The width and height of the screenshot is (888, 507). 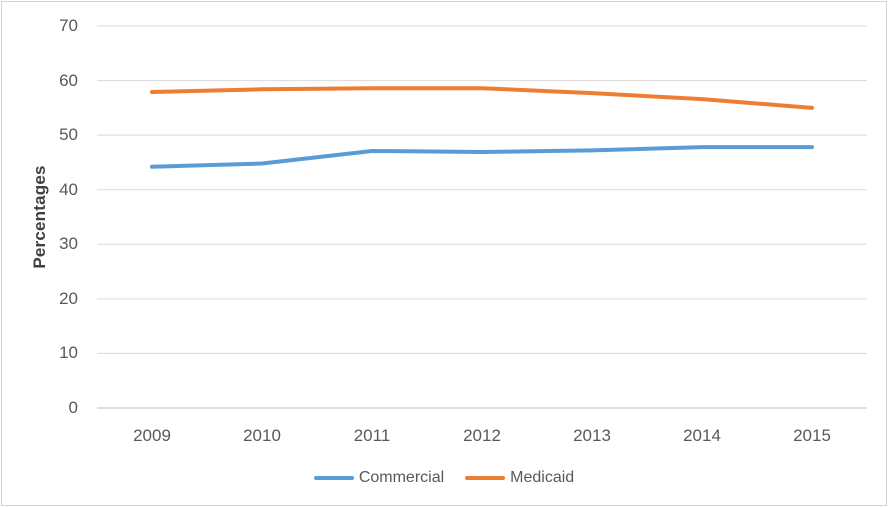 I want to click on series-line-medicaid, so click(x=482, y=98).